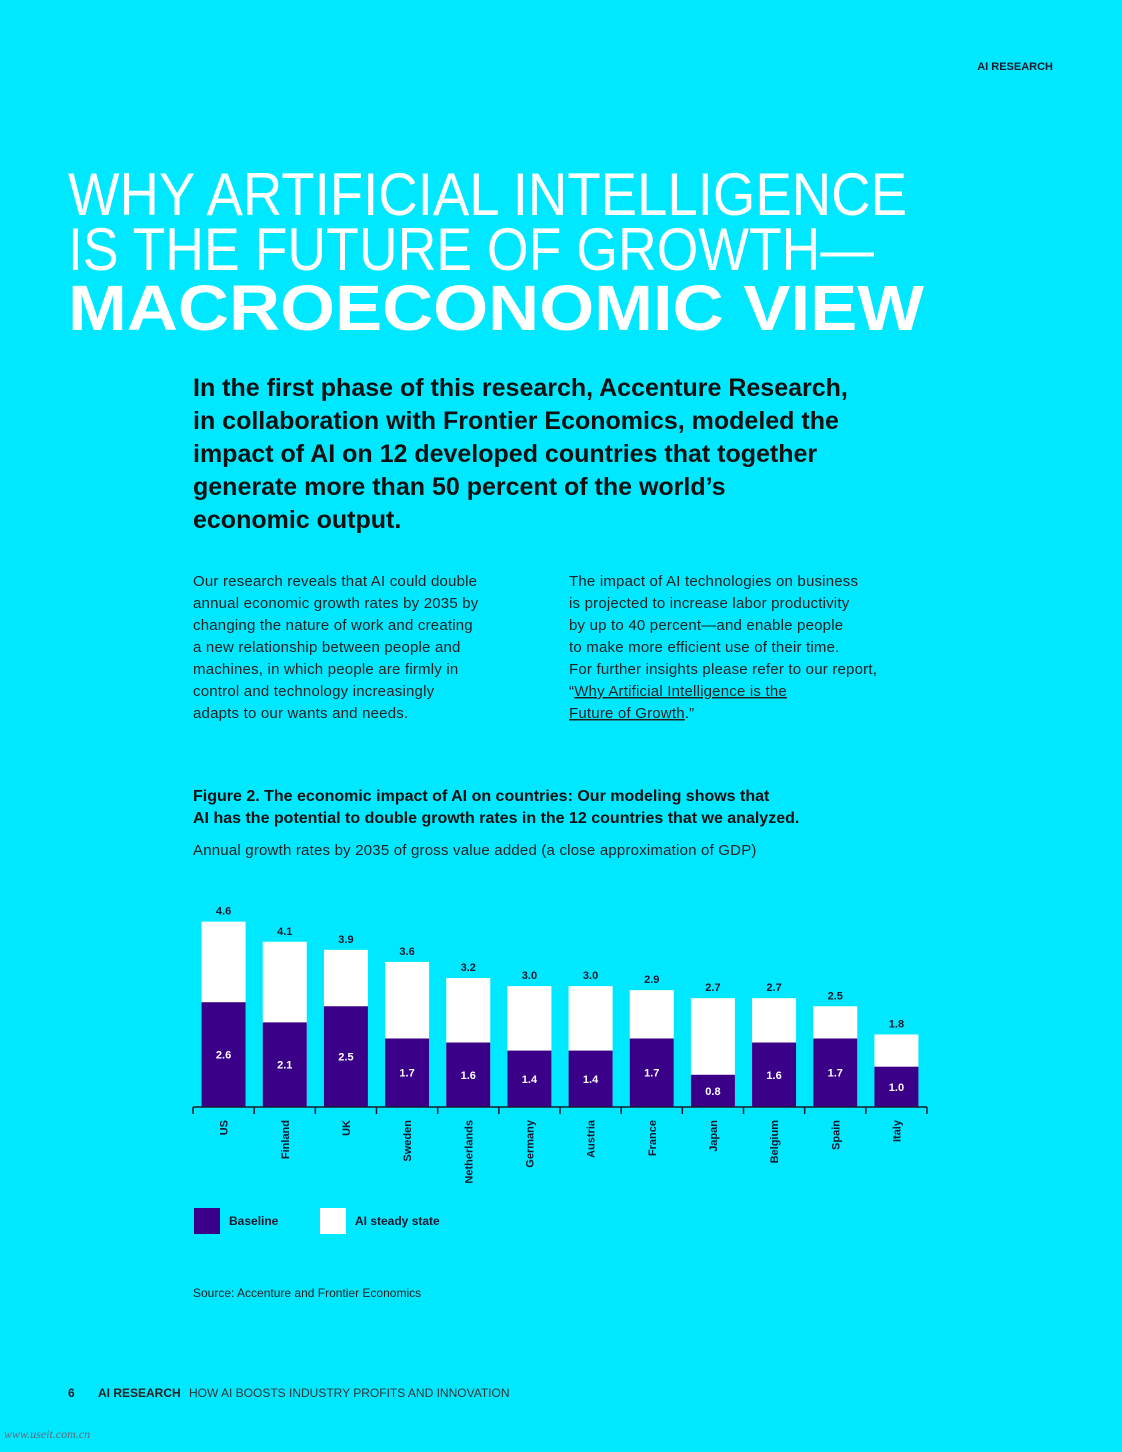  Describe the element at coordinates (706, 625) in the screenshot. I see `text-line: by up to 40 percent—and enable people` at that location.